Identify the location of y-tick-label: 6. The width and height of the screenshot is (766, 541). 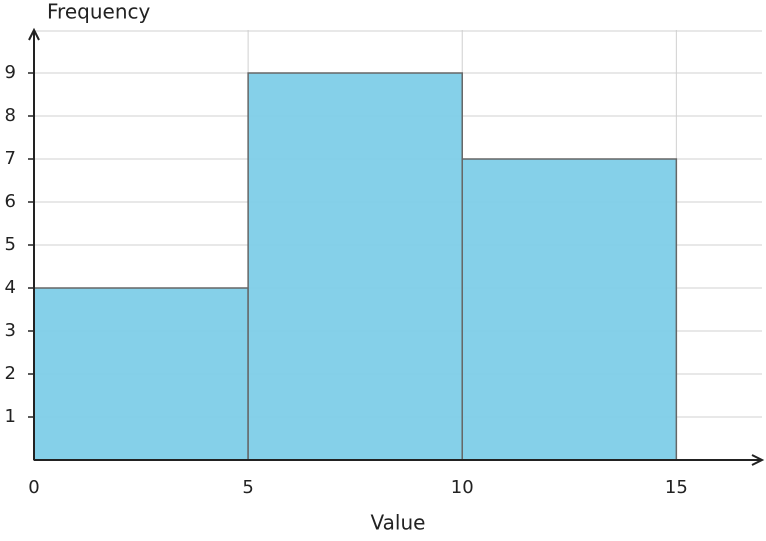
(10, 201).